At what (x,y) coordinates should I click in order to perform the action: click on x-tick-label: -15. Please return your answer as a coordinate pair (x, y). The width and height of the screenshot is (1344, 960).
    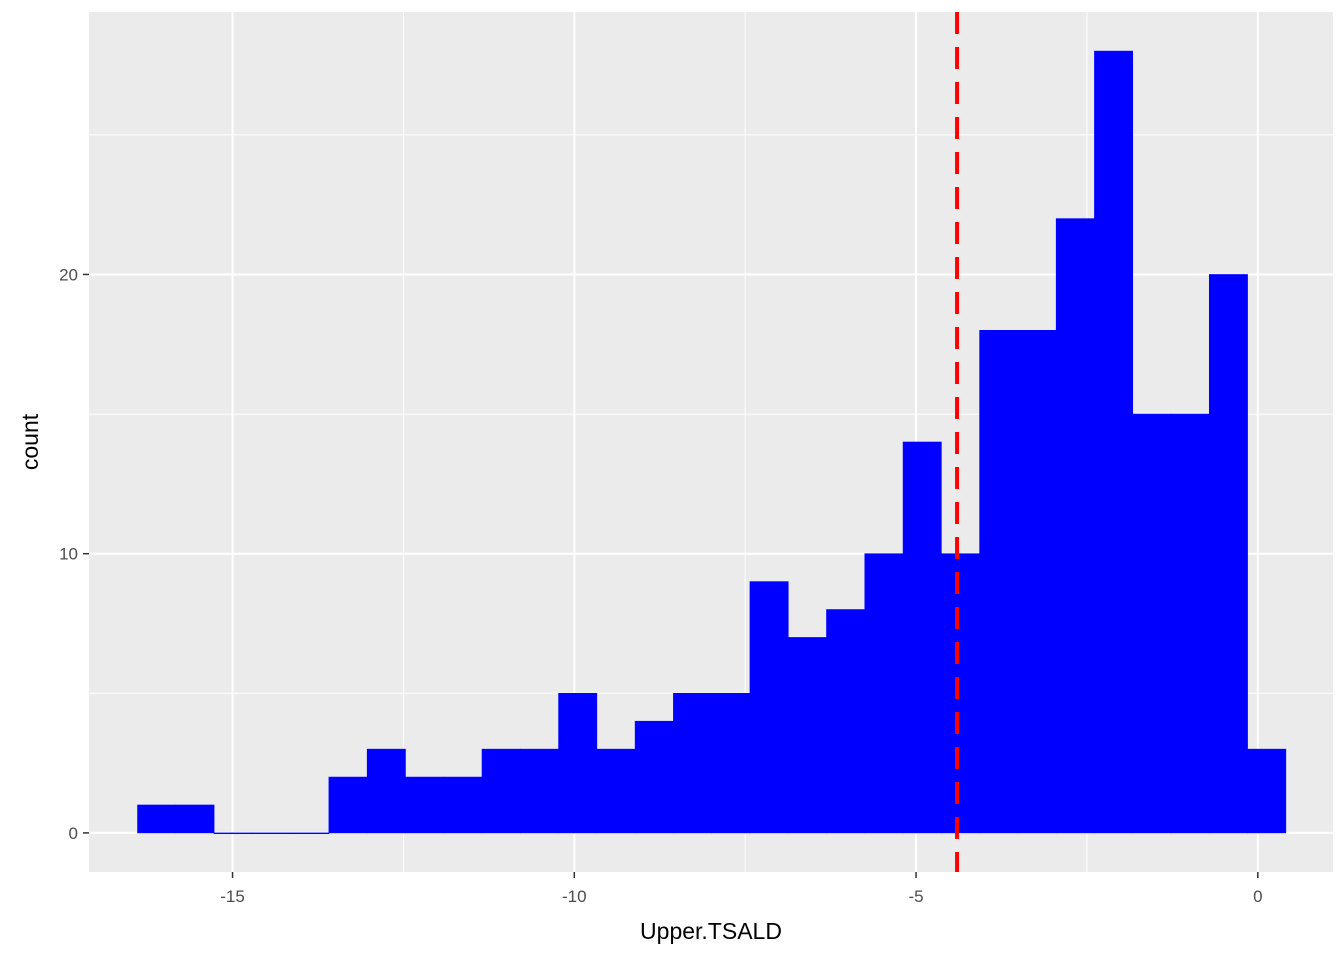
    Looking at the image, I should click on (232, 896).